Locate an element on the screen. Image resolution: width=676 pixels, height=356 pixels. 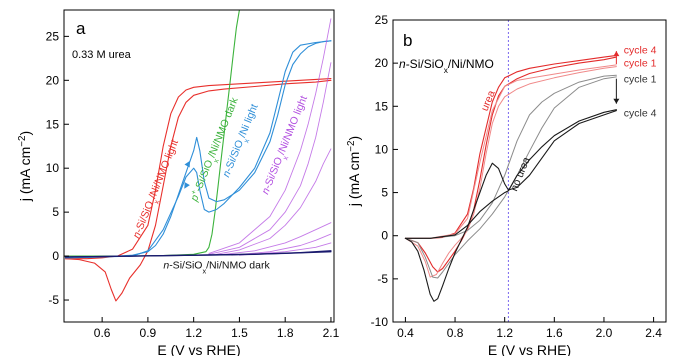
x-tick-label: 2.1 is located at coordinates (331, 333).